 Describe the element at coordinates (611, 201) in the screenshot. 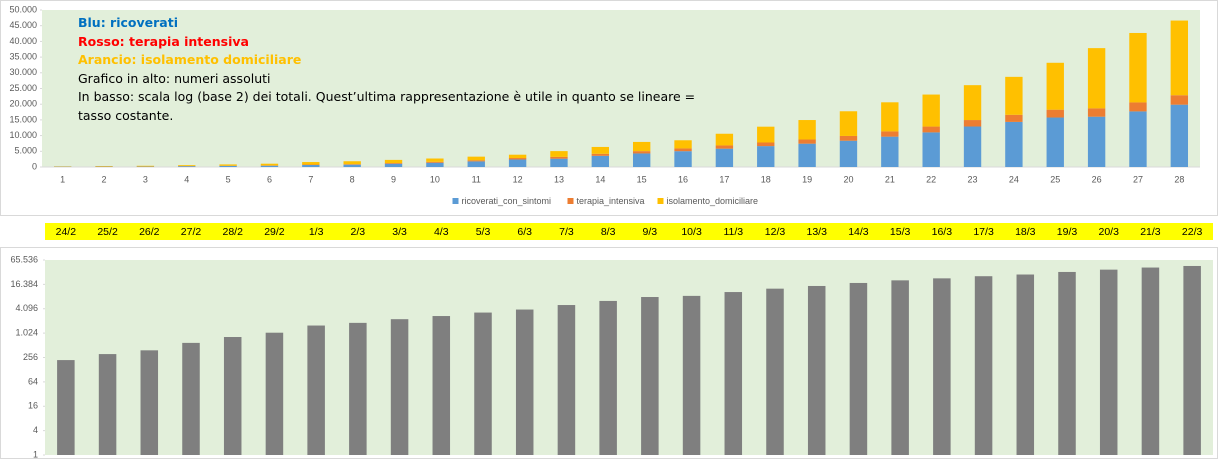

I see `legend-label: terapia_intensiva` at that location.